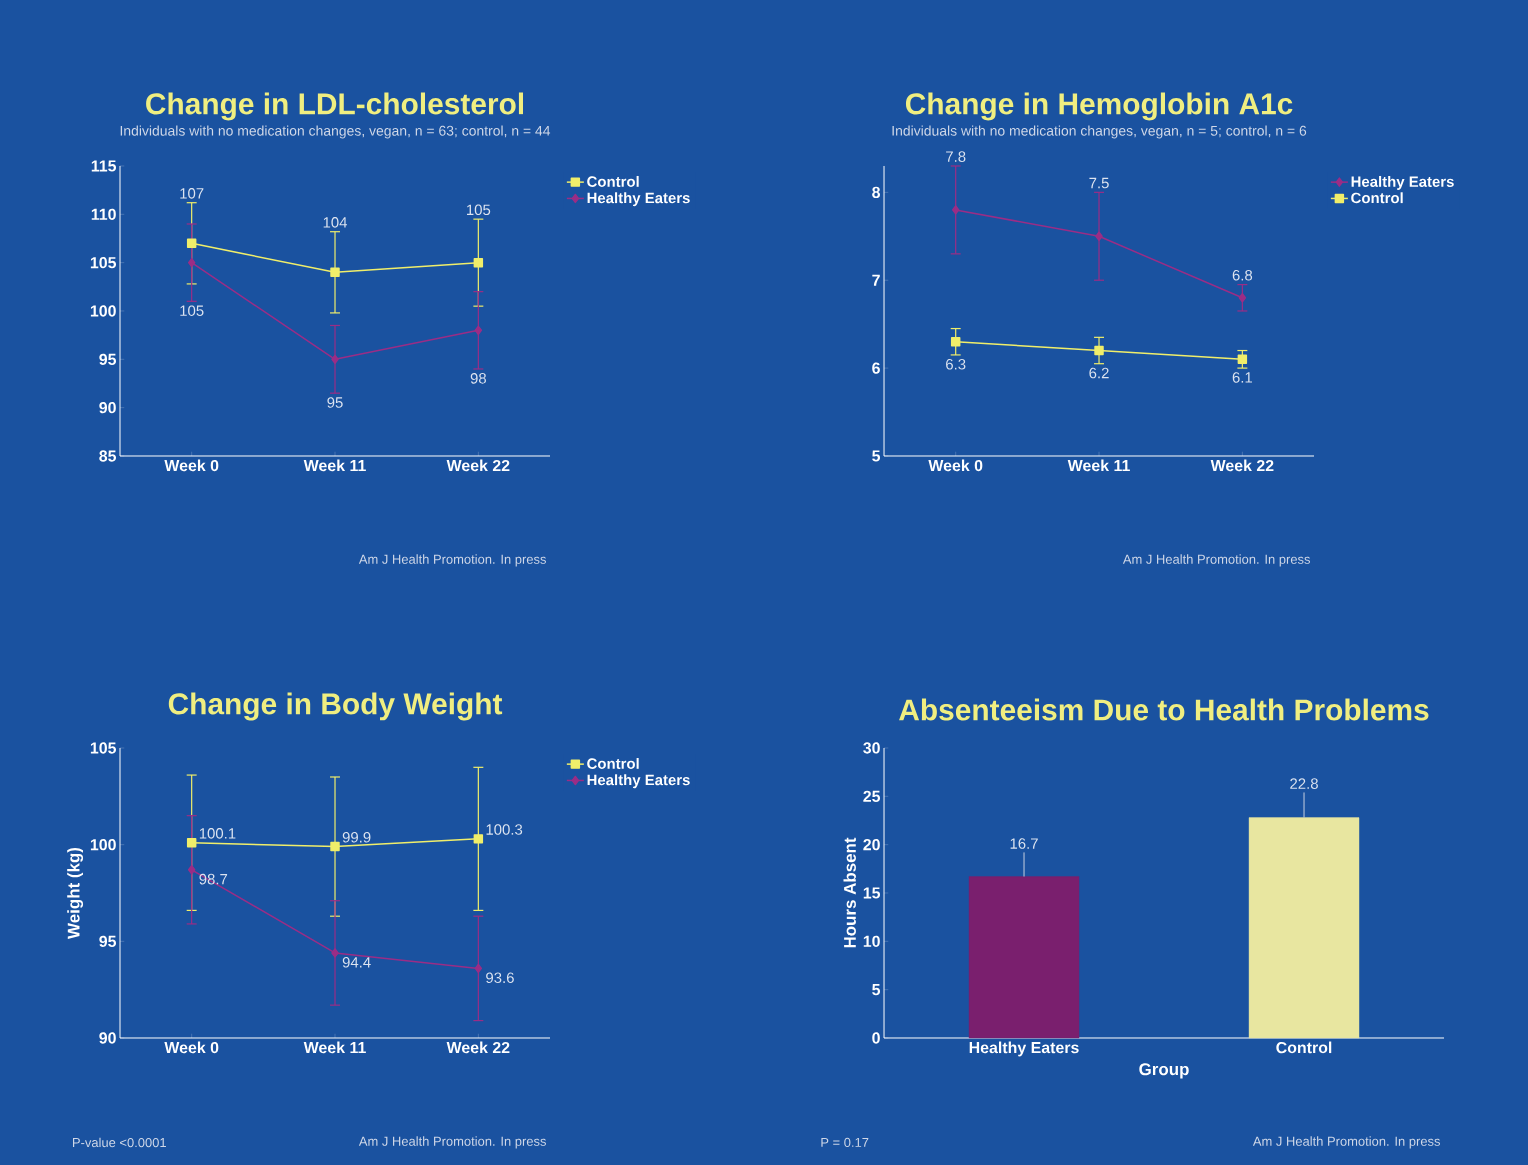 The height and width of the screenshot is (1165, 1528). What do you see at coordinates (845, 1142) in the screenshot?
I see `text: P = 0.17` at bounding box center [845, 1142].